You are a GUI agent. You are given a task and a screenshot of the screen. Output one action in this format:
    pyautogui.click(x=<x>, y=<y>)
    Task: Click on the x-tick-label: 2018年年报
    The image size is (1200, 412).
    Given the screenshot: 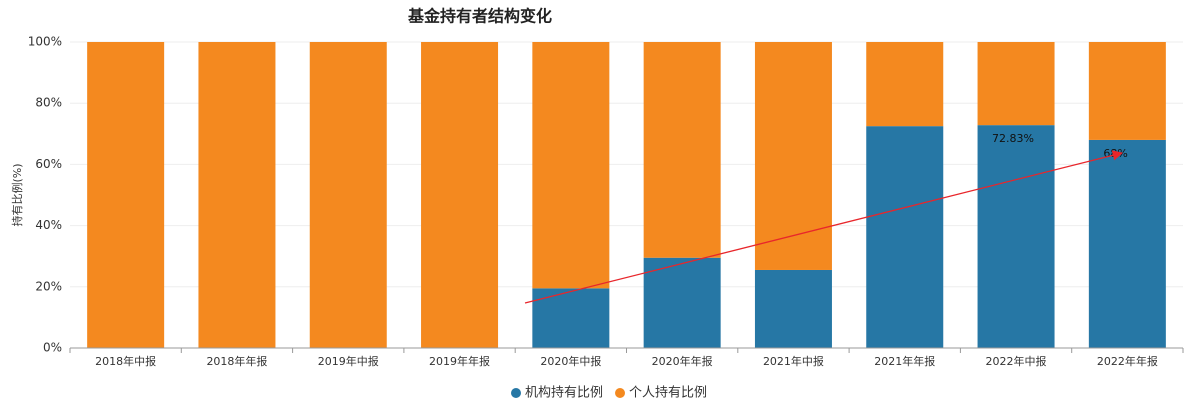 What is the action you would take?
    pyautogui.click(x=236, y=361)
    